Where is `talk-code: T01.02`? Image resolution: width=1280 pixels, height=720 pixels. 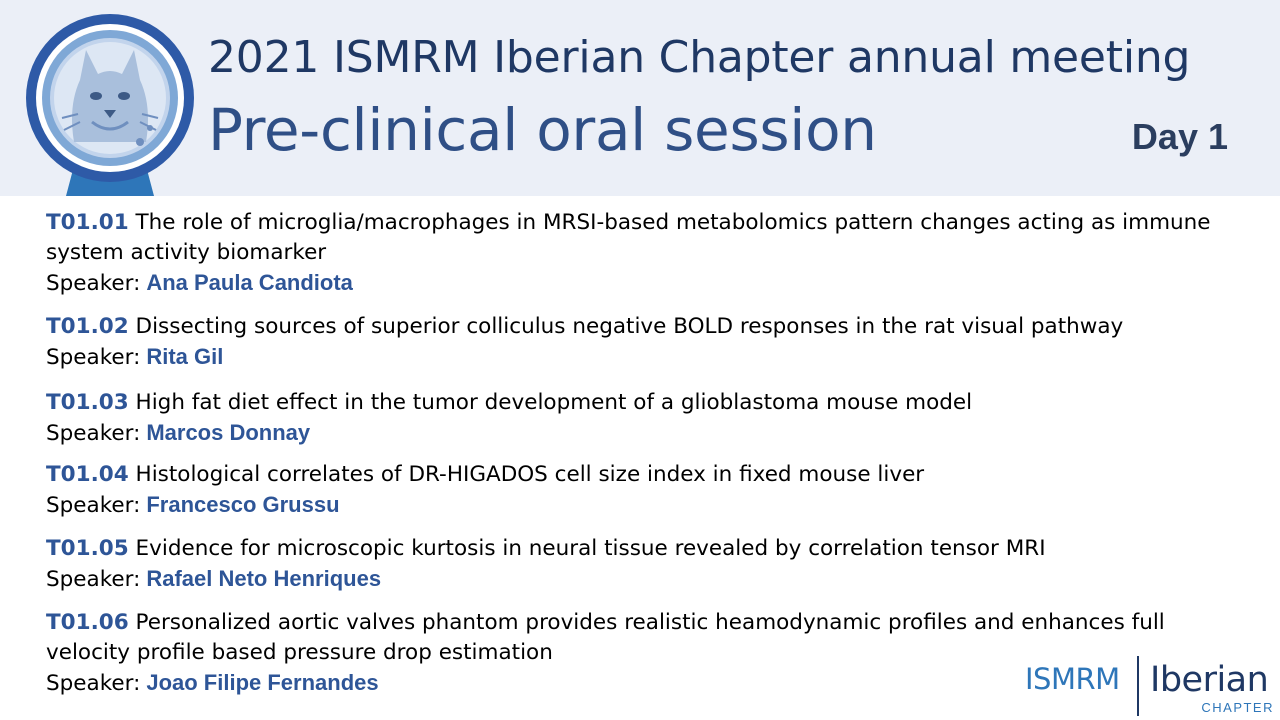
talk-code: T01.02 is located at coordinates (87, 326).